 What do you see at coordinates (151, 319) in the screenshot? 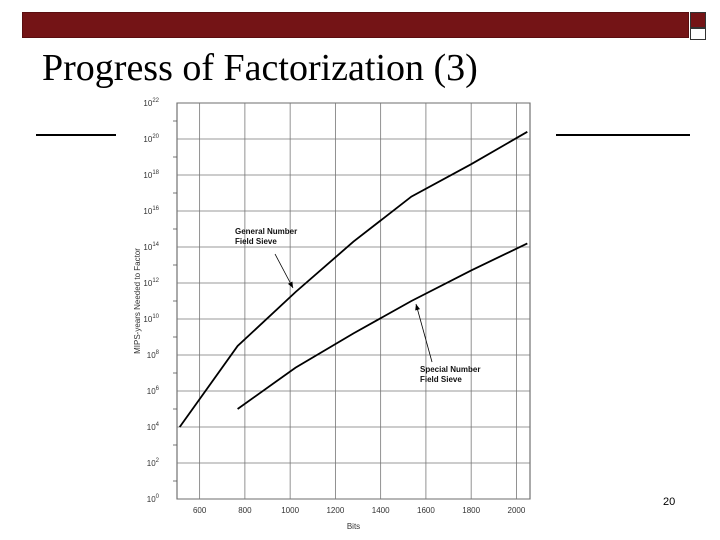
I see `y-tick-label: 10¹⁰` at bounding box center [151, 319].